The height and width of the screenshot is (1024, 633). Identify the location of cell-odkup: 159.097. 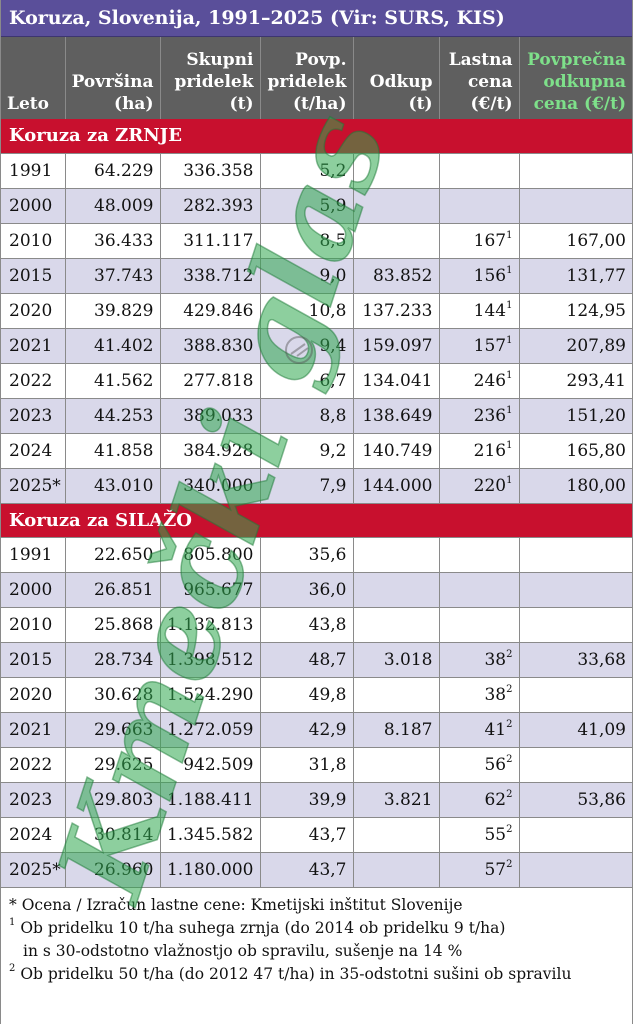
(396, 346).